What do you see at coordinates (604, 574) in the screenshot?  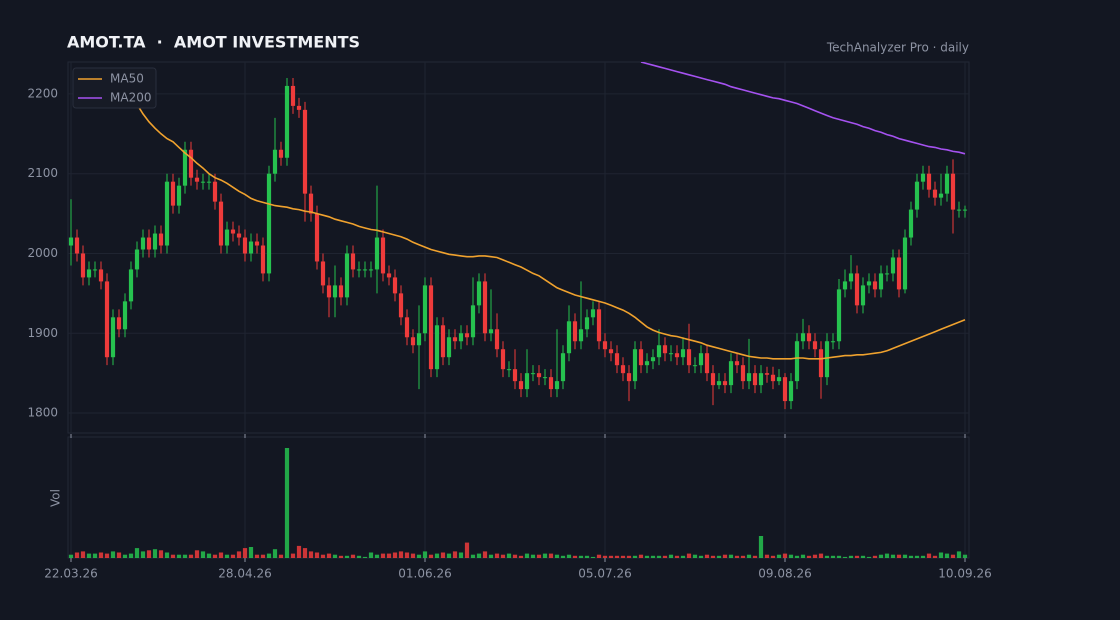 I see `x-tick-label: 05.07.26` at bounding box center [604, 574].